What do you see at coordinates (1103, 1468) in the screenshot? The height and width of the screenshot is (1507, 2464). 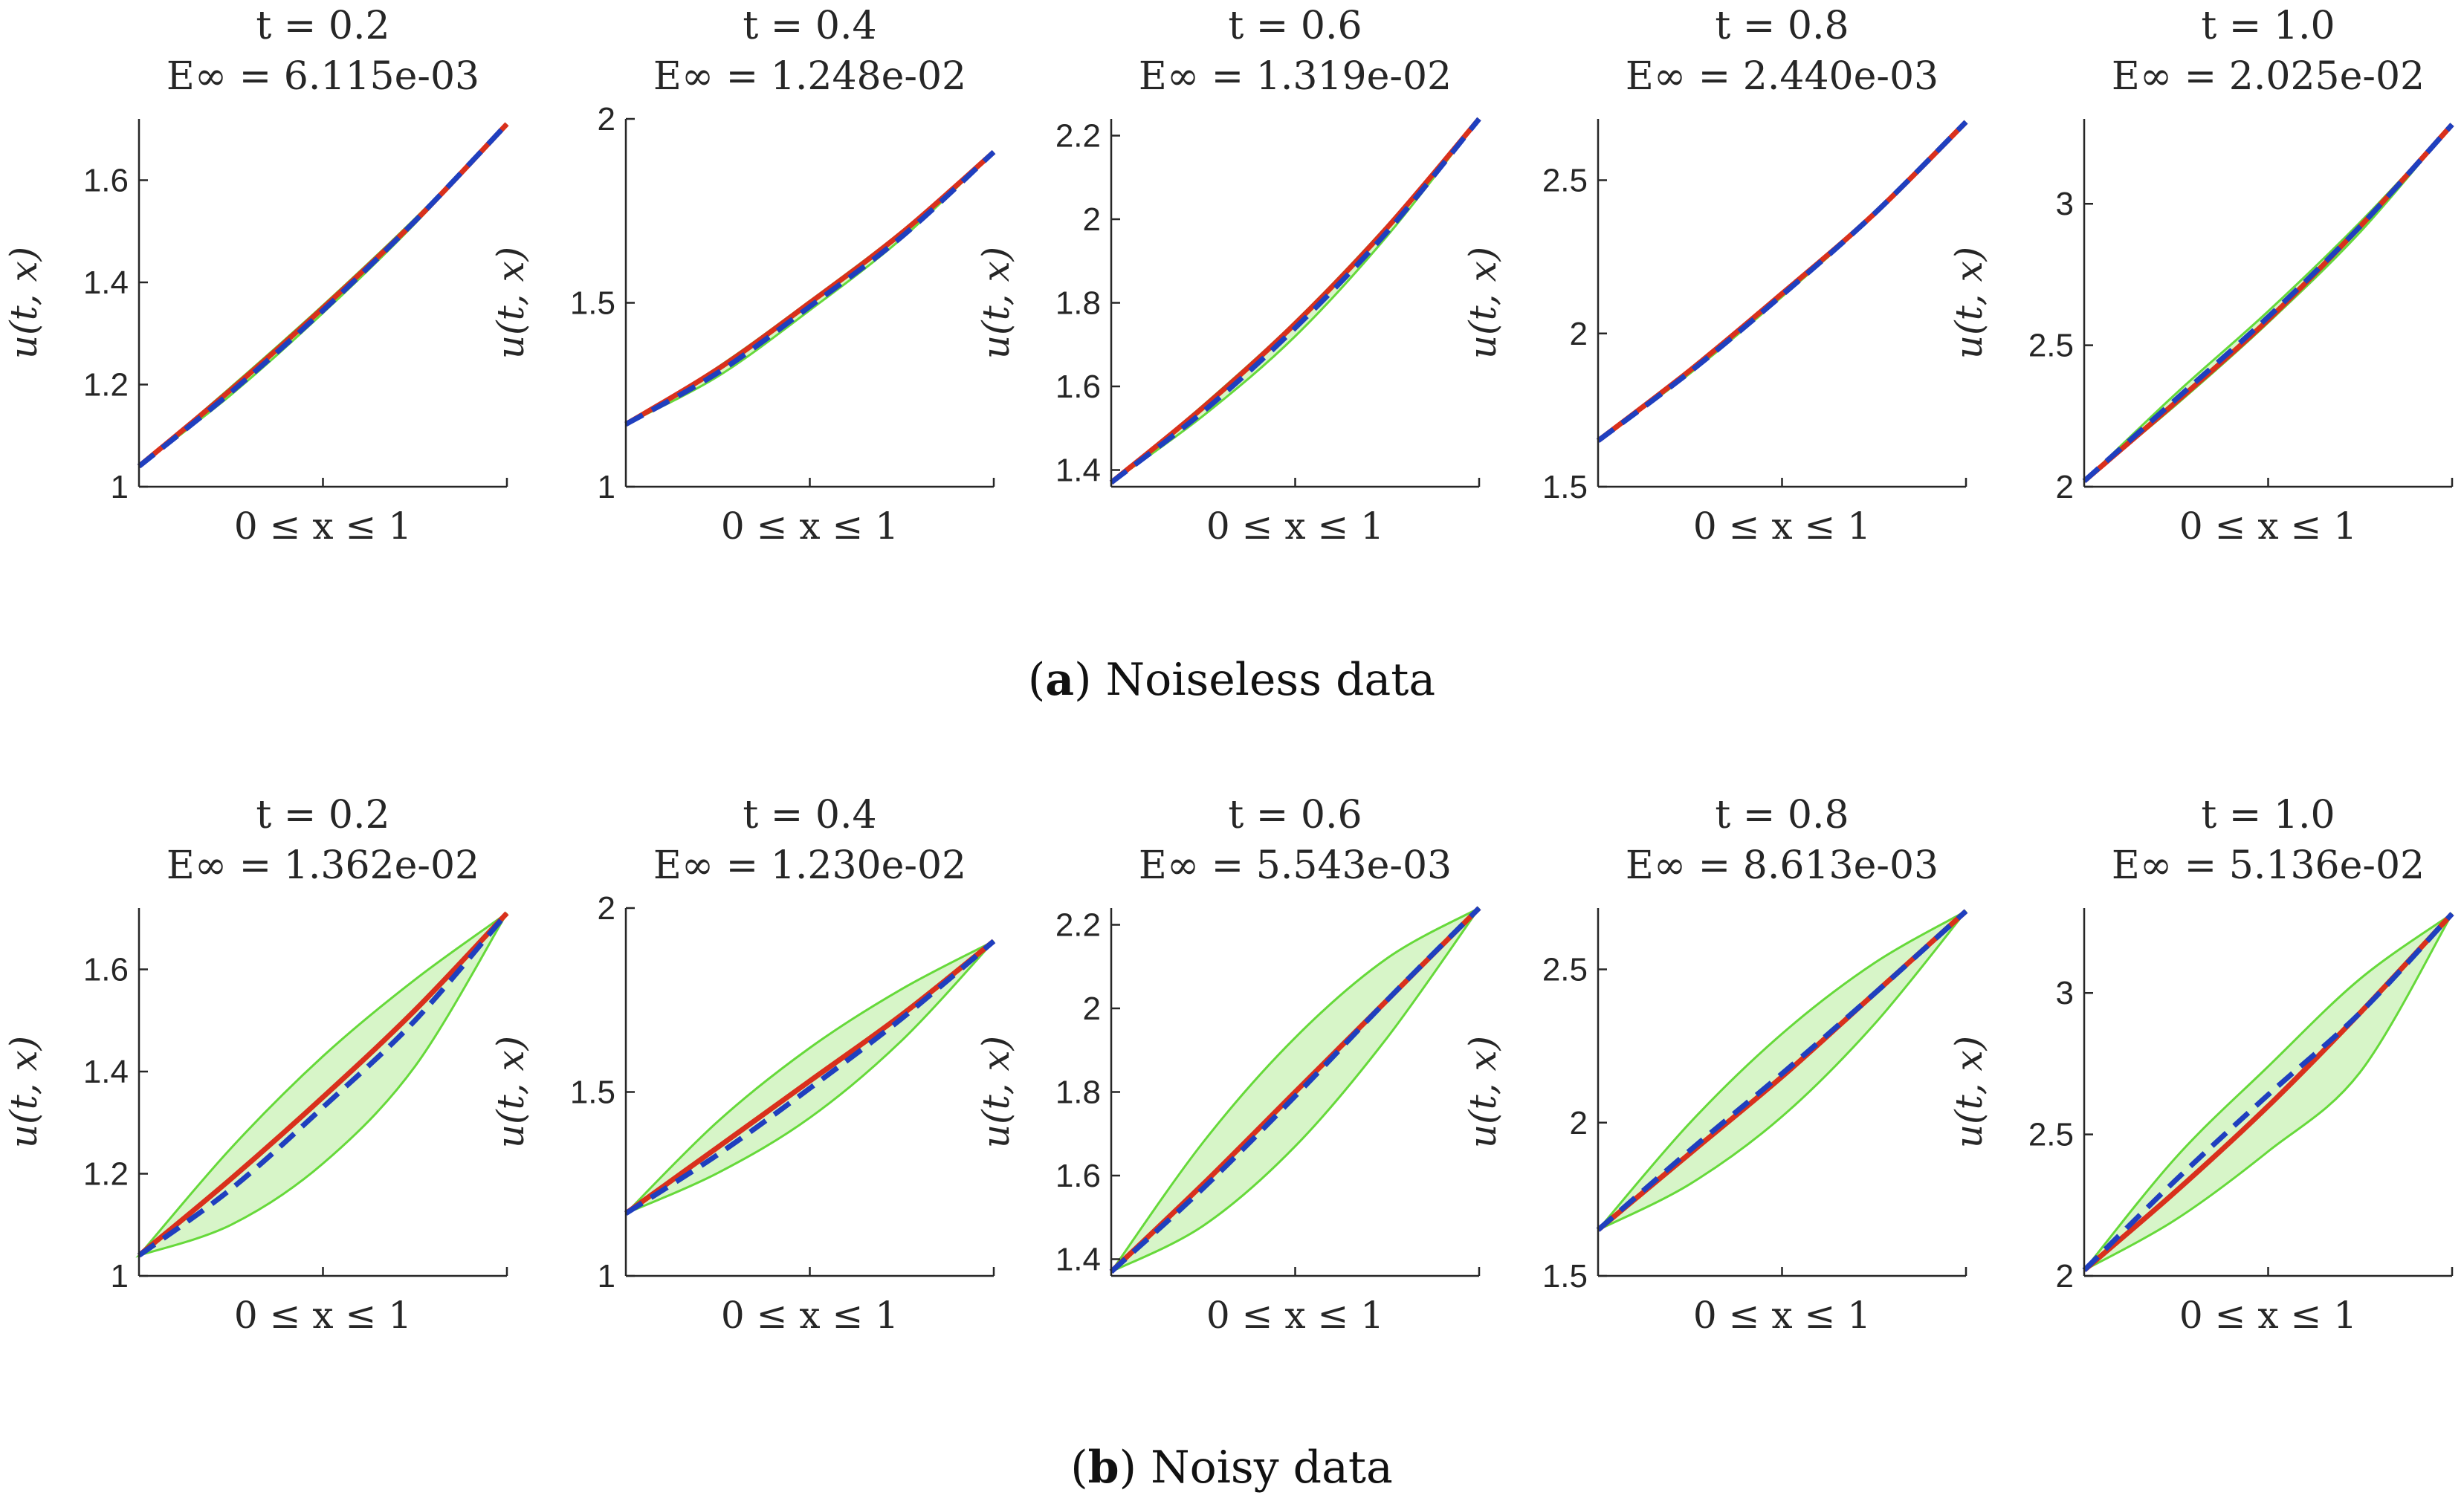 I see `caption-label: b` at bounding box center [1103, 1468].